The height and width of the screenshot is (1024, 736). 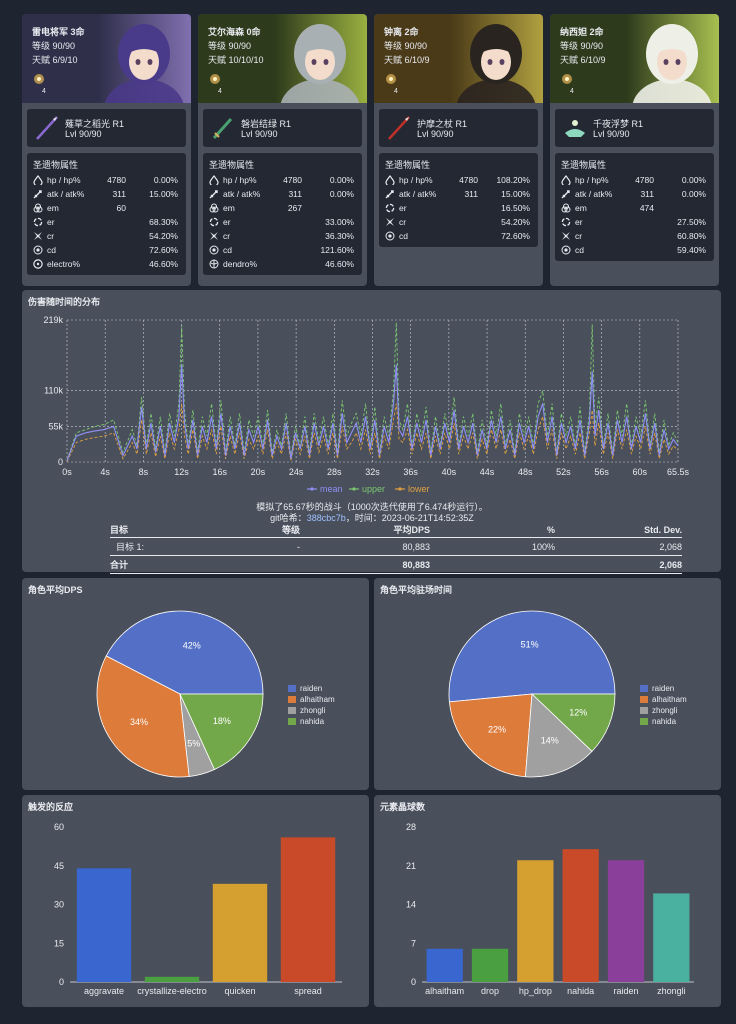 What do you see at coordinates (565, 194) in the screenshot?
I see `atk-icon` at bounding box center [565, 194].